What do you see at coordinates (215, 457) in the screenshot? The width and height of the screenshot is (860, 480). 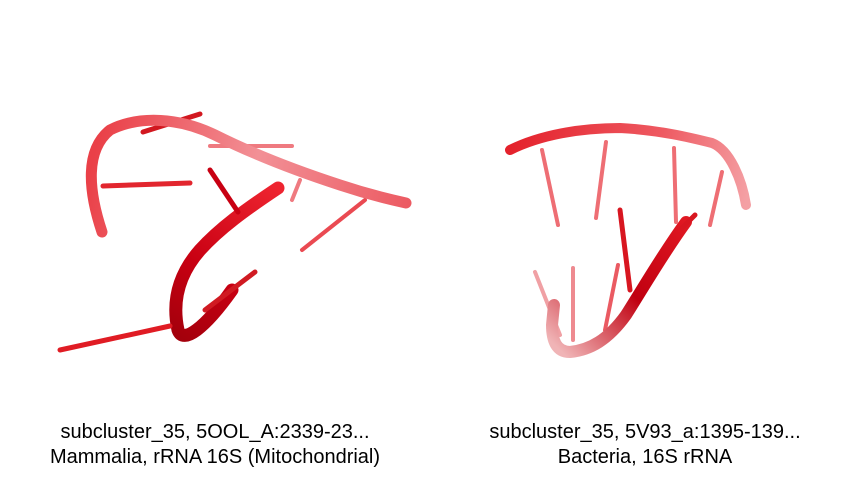 I see `caption-subtitle: Mammalia, rRNA 16S (Mitochondrial)` at bounding box center [215, 457].